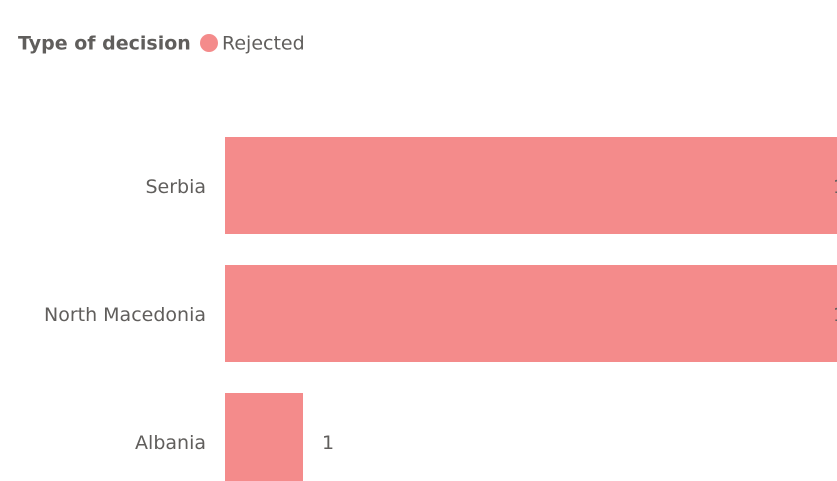  Describe the element at coordinates (170, 443) in the screenshot. I see `category-label: Albania` at that location.